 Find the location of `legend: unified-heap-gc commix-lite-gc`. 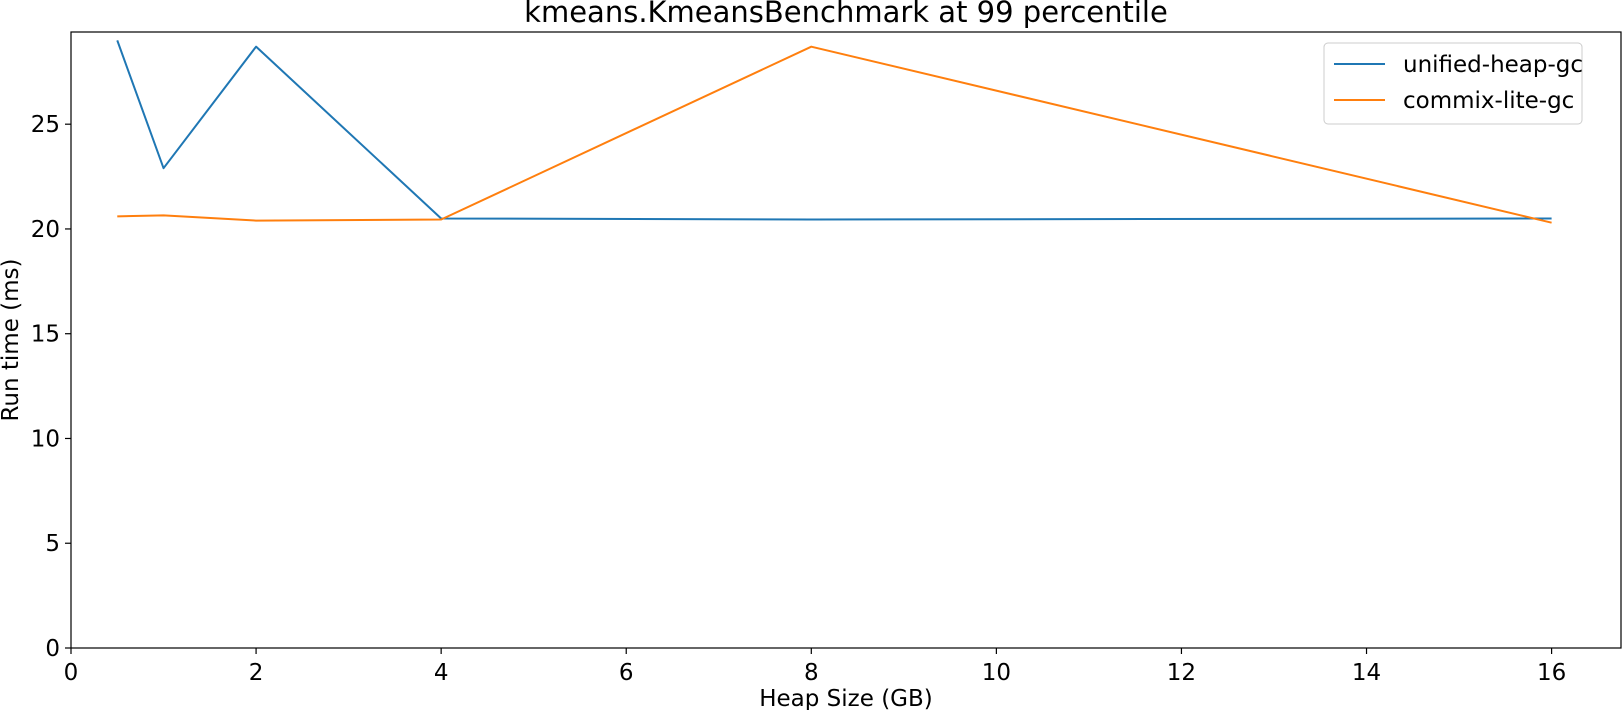

legend: unified-heap-gc commix-lite-gc is located at coordinates (1453, 83).